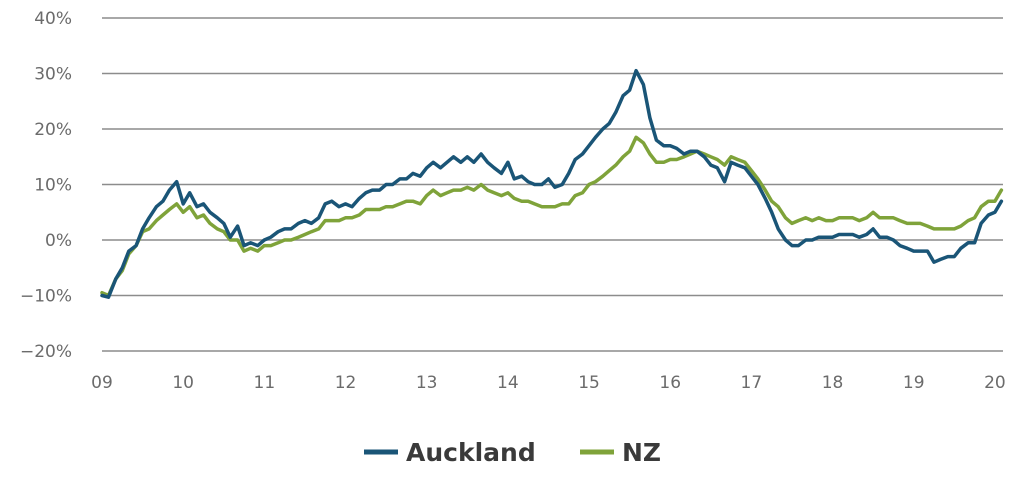 The width and height of the screenshot is (1024, 501). I want to click on x-tick-label: 19, so click(914, 383).